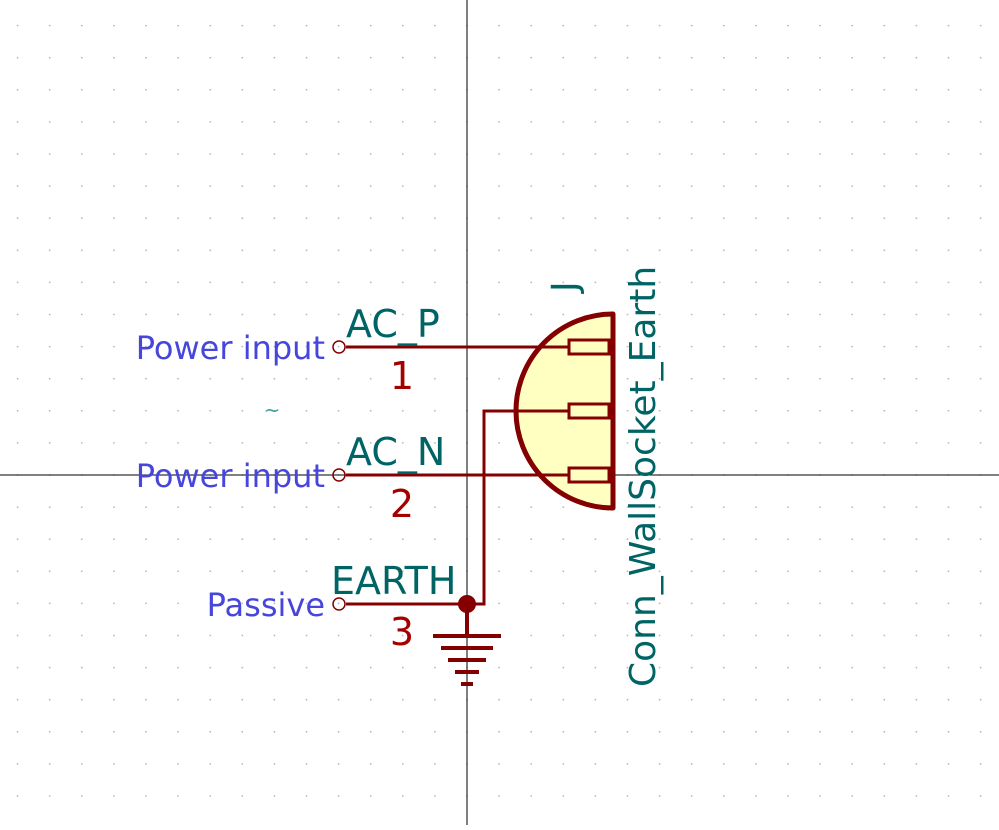 The height and width of the screenshot is (830, 999). What do you see at coordinates (339, 475) in the screenshot?
I see `pin-2-endpoint` at bounding box center [339, 475].